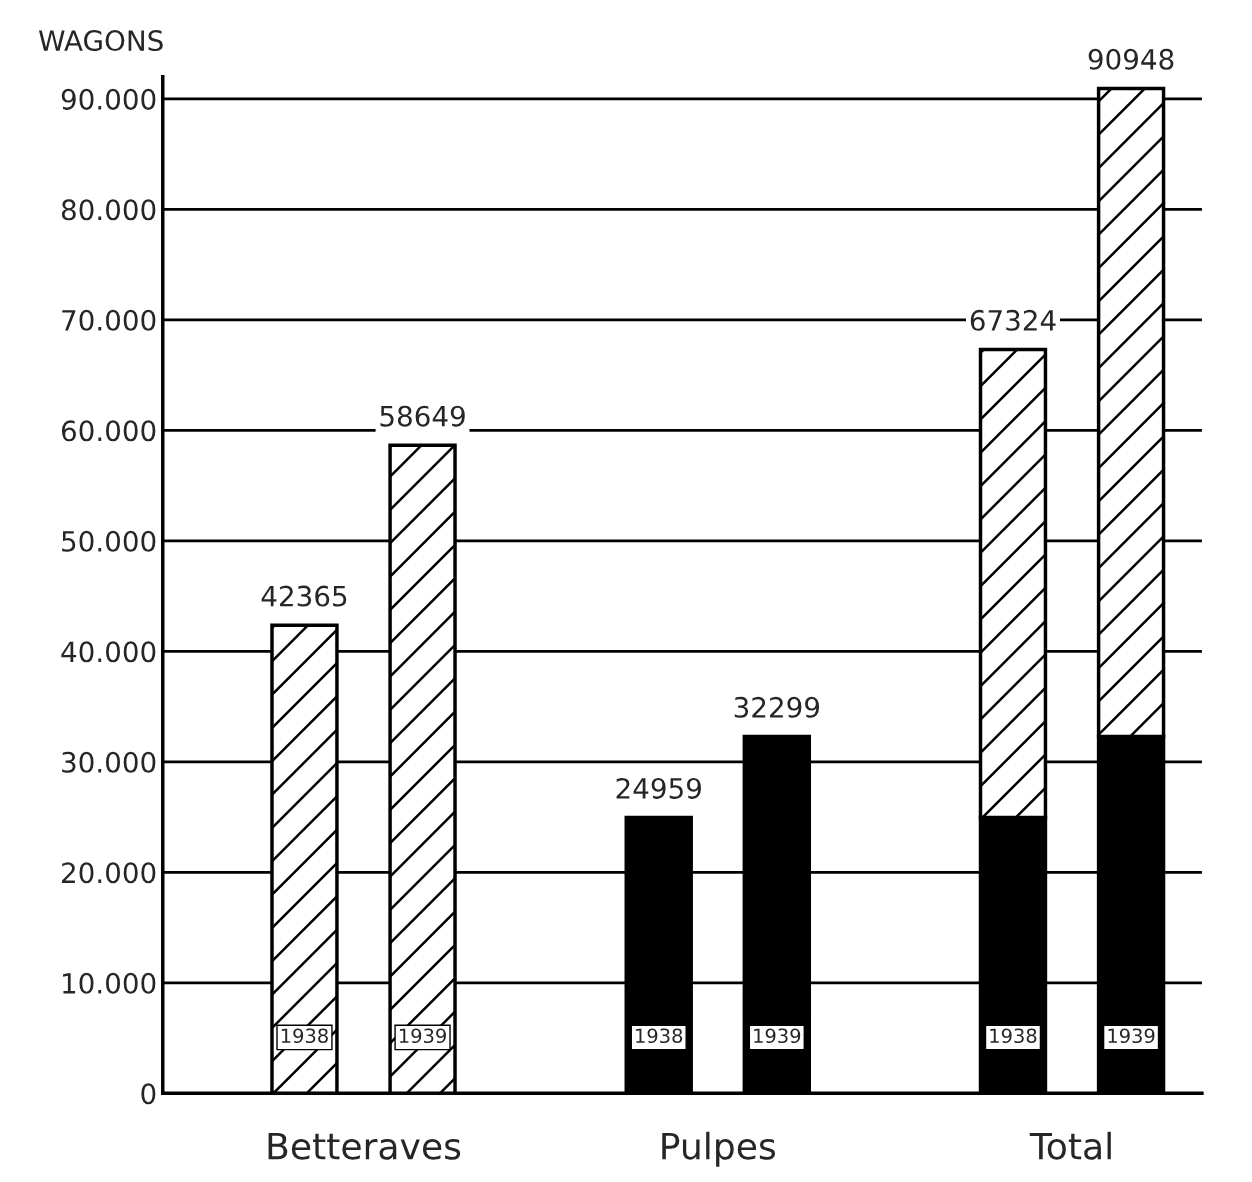  What do you see at coordinates (1013, 320) in the screenshot?
I see `total-label: 67324` at bounding box center [1013, 320].